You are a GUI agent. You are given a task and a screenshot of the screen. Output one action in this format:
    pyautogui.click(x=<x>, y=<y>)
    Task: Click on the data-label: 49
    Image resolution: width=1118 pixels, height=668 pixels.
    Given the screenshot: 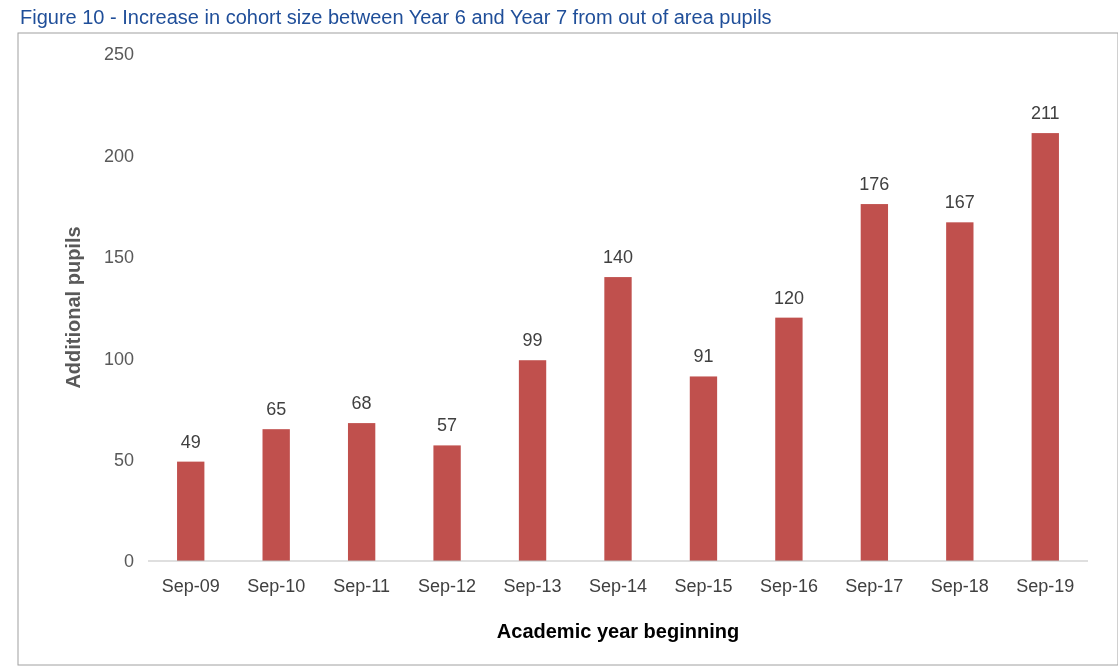 What is the action you would take?
    pyautogui.click(x=190, y=441)
    